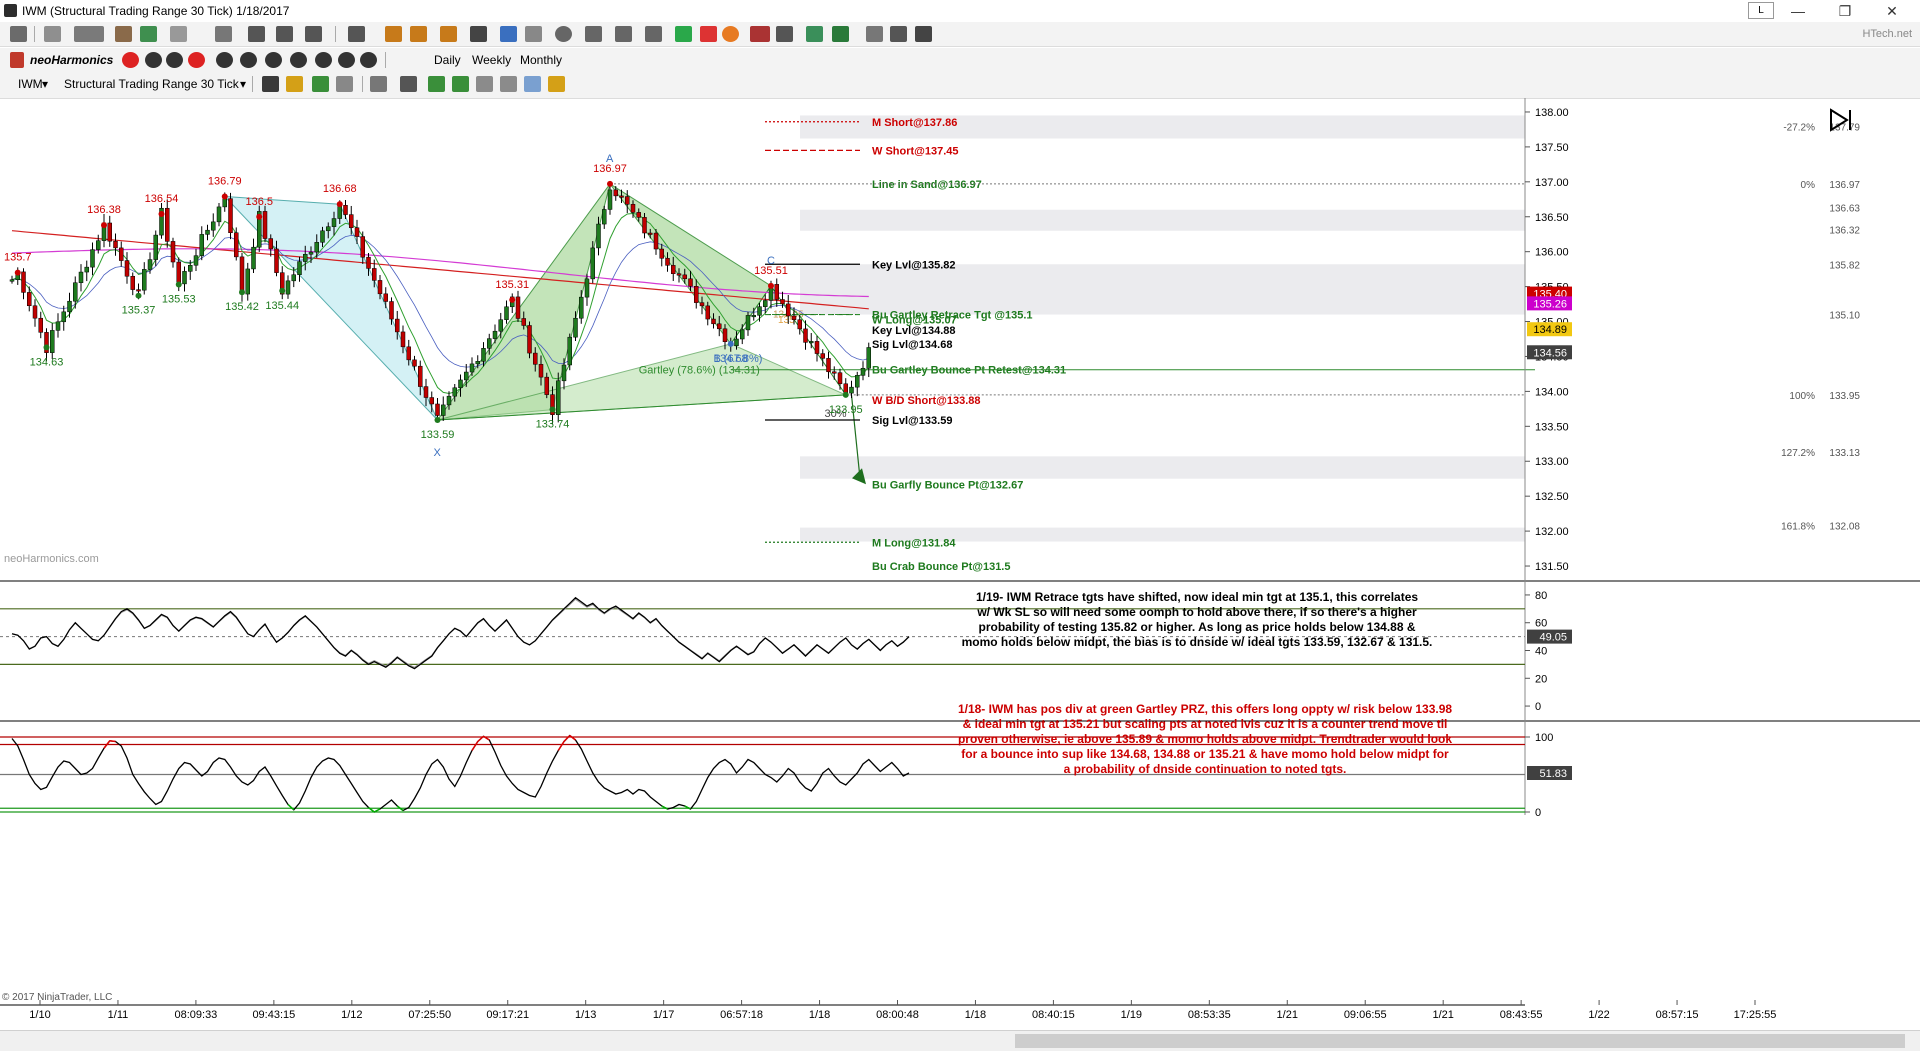  What do you see at coordinates (914, 320) in the screenshot?
I see `level-label: W Long@135.07` at bounding box center [914, 320].